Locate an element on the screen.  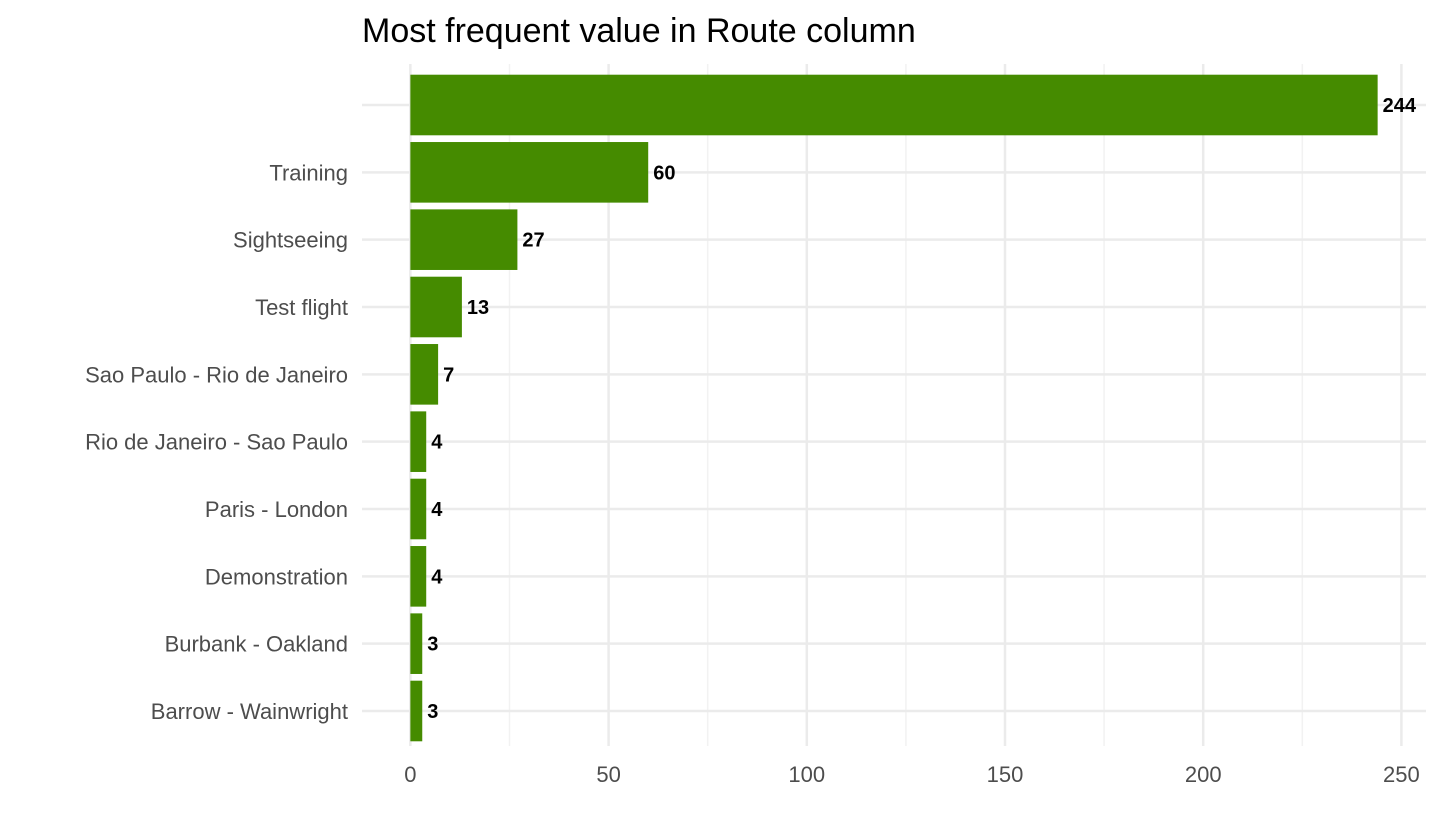
y-tick-label: Sao Paulo - Rio de Janeiro is located at coordinates (216, 374).